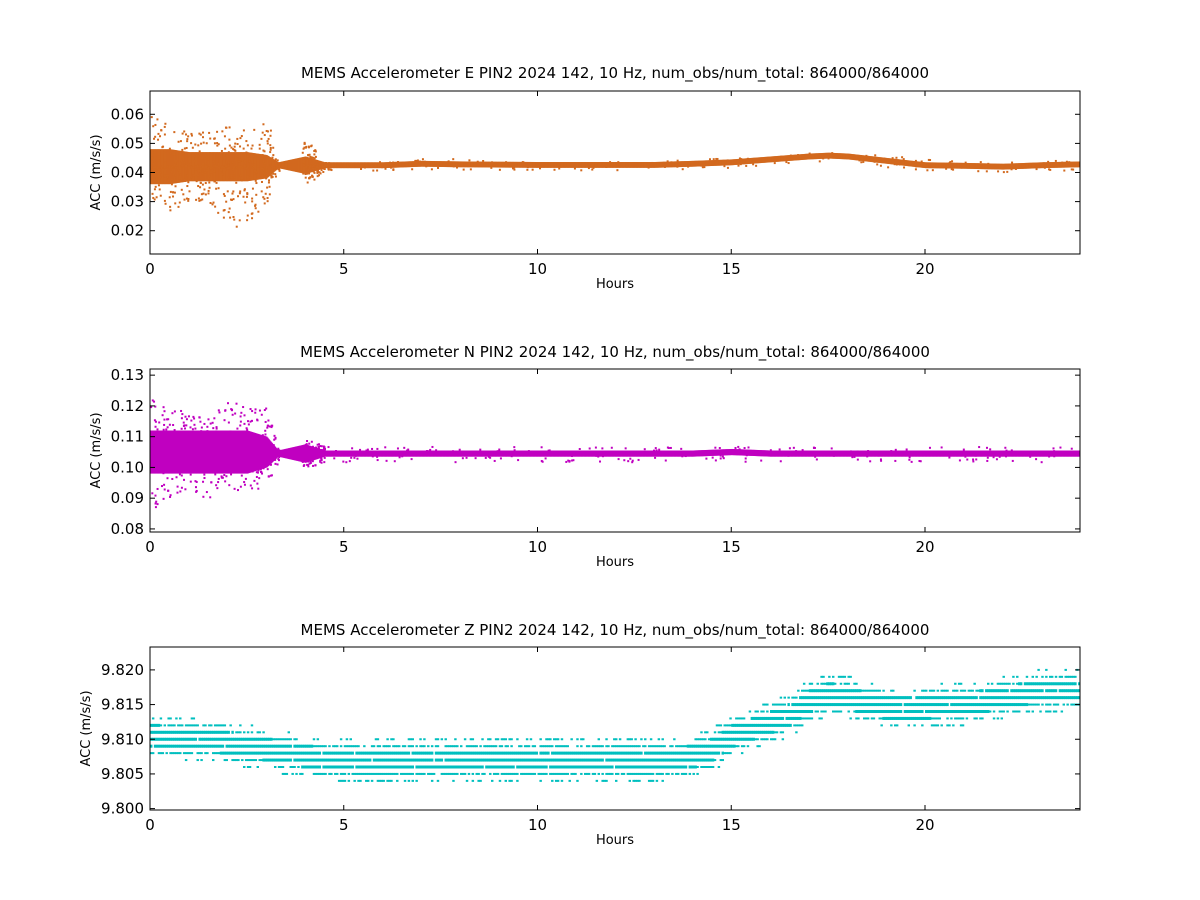 The height and width of the screenshot is (900, 1200). What do you see at coordinates (127, 406) in the screenshot?
I see `y-tick-label-n: 0.12` at bounding box center [127, 406].